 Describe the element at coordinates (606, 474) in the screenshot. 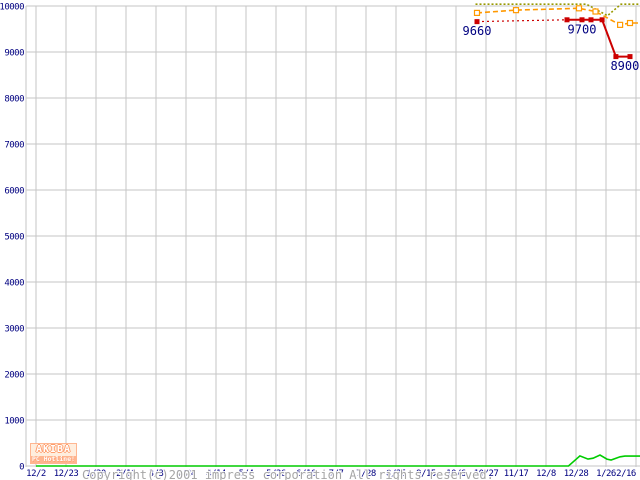

I see `x-tick-label: 1/26` at that location.